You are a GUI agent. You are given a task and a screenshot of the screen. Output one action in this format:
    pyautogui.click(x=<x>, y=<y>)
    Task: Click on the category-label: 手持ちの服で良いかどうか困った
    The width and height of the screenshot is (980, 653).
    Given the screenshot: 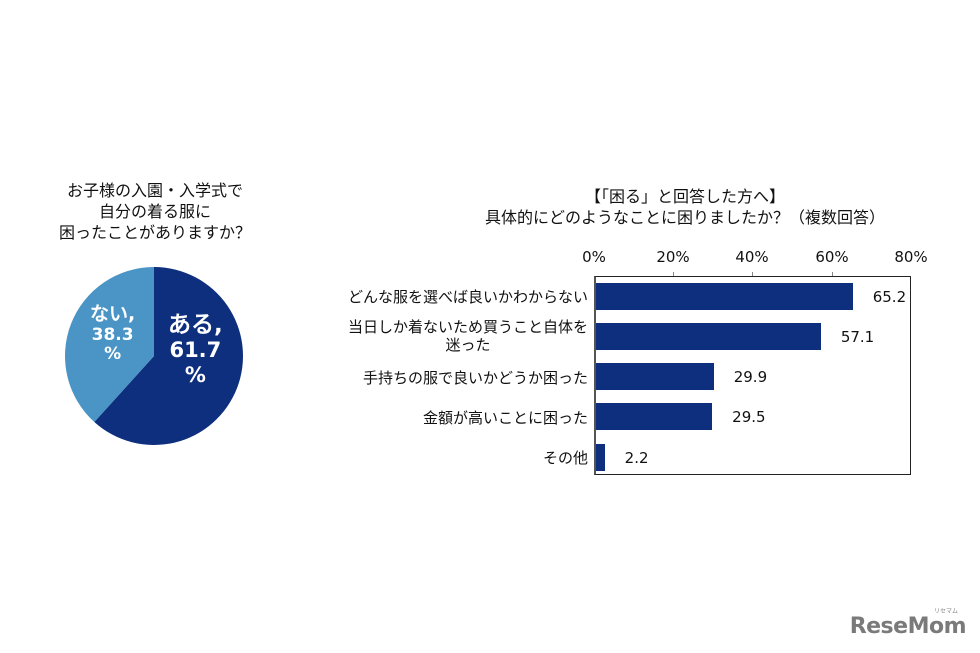 What is the action you would take?
    pyautogui.click(x=475, y=378)
    